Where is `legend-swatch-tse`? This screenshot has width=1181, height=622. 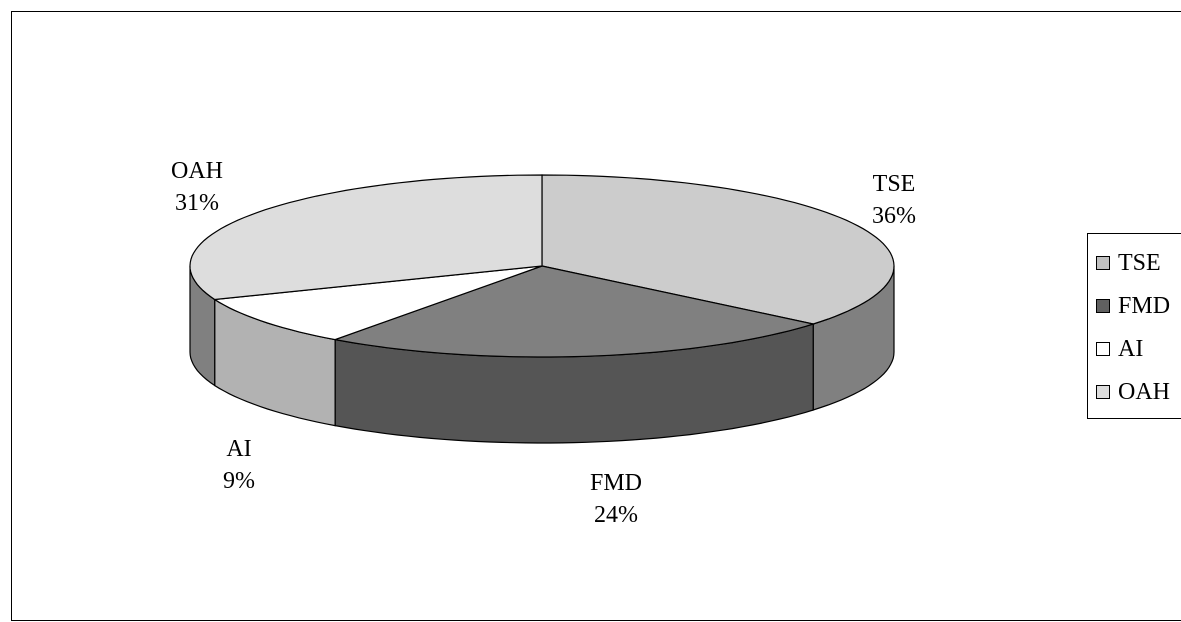
legend-swatch-tse is located at coordinates (1103, 263).